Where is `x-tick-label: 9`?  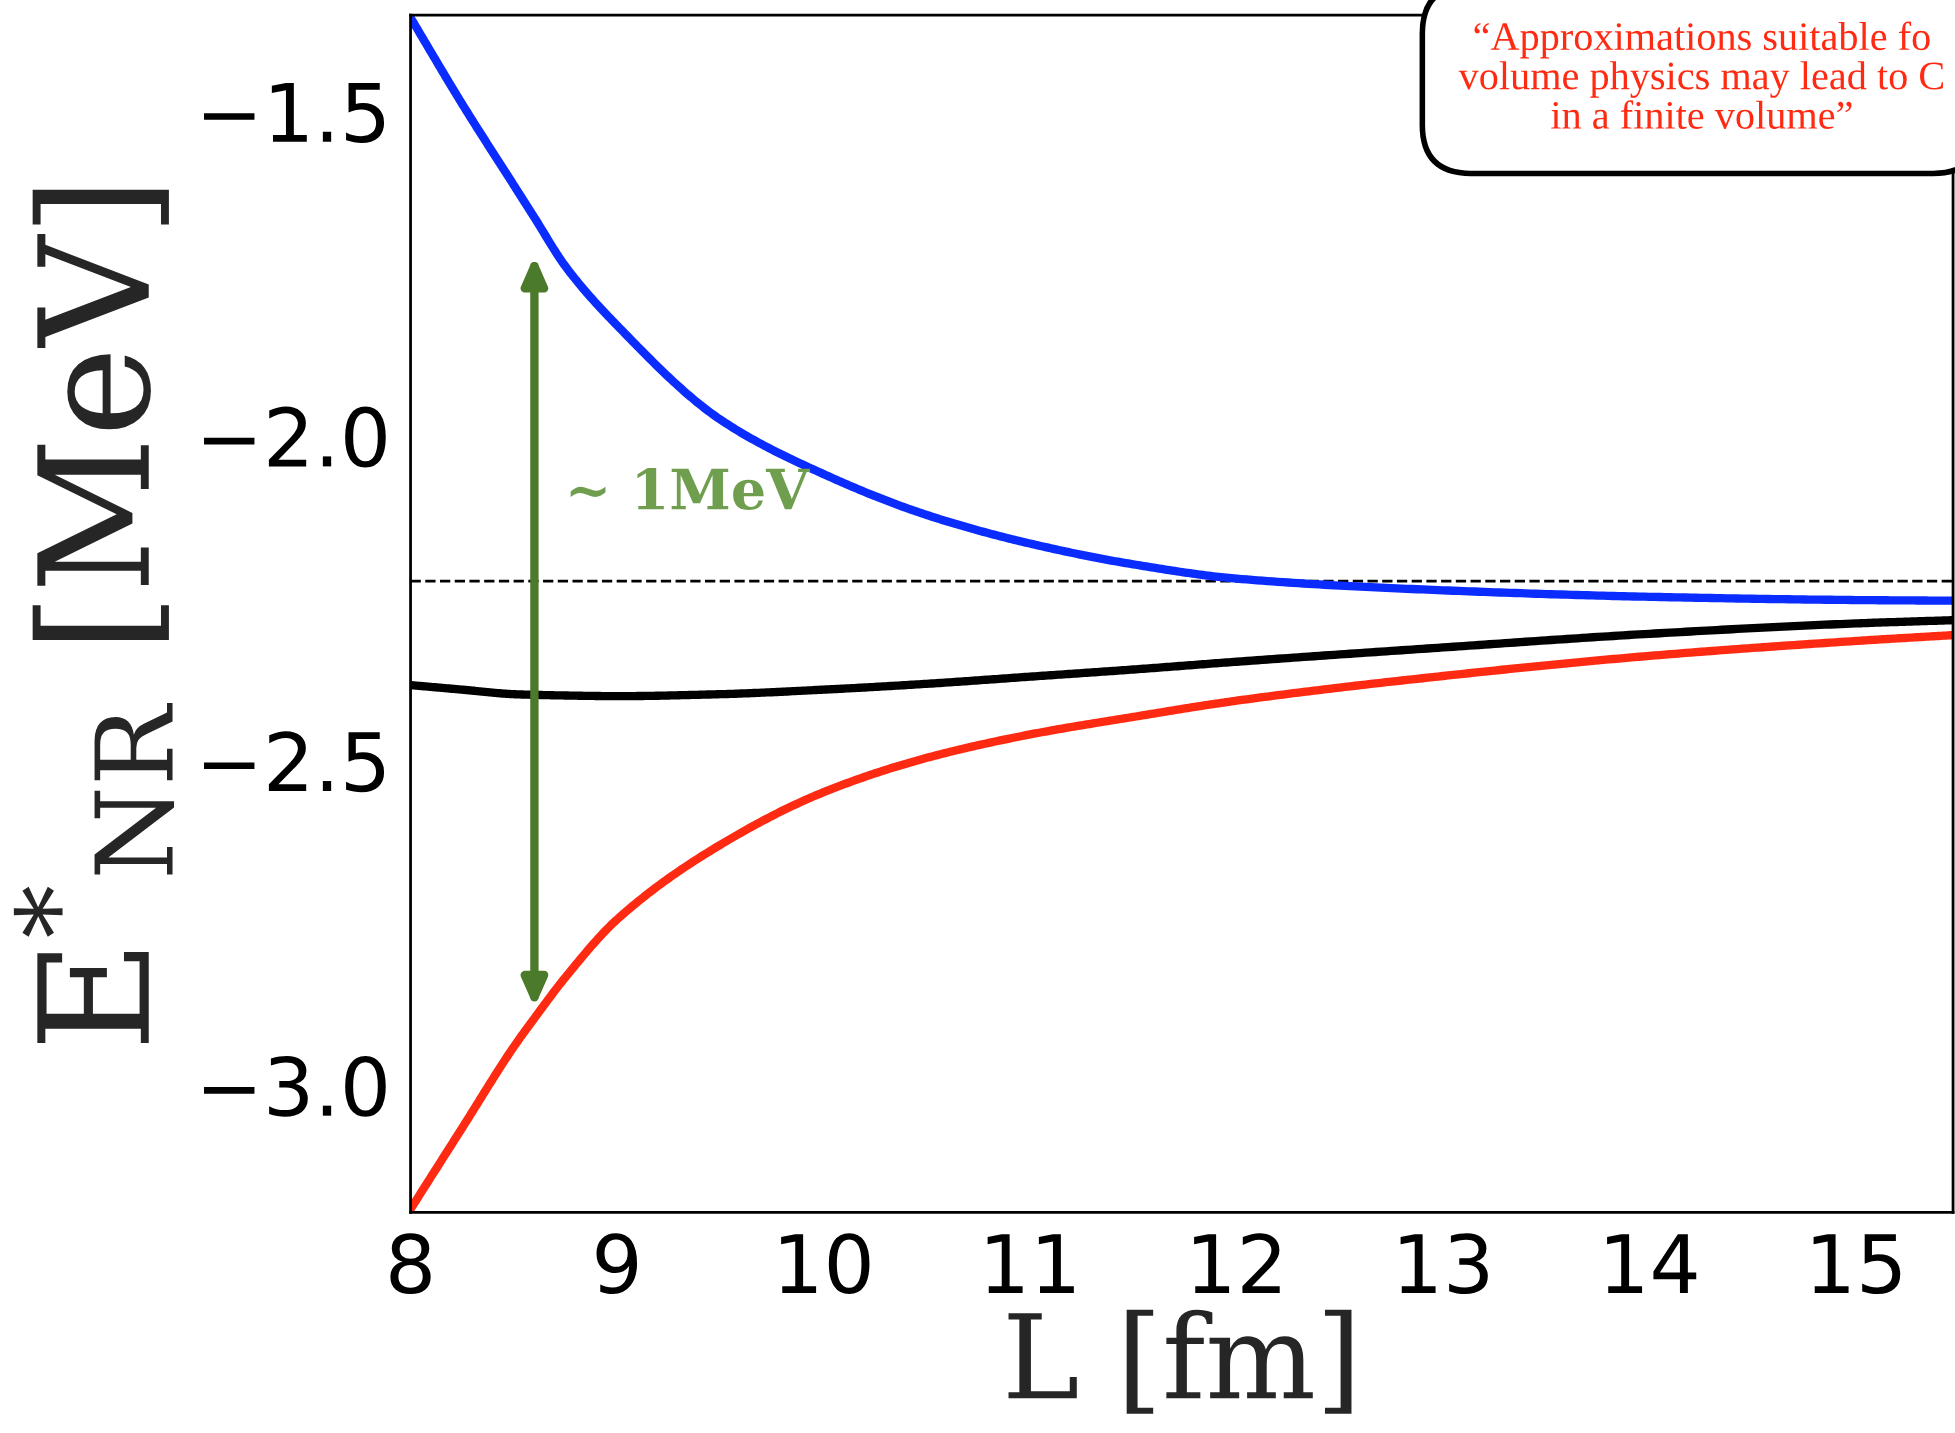 x-tick-label: 9 is located at coordinates (616, 1264).